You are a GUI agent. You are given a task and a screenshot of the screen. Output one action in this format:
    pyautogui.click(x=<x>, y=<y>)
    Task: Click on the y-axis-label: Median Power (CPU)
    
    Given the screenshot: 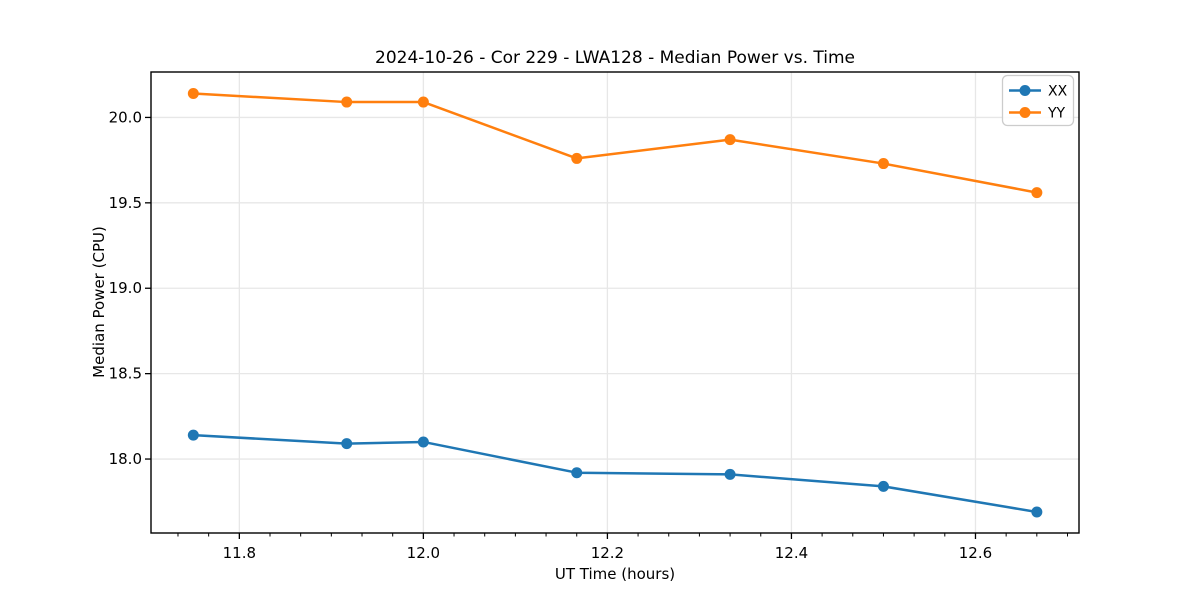 What is the action you would take?
    pyautogui.click(x=99, y=302)
    